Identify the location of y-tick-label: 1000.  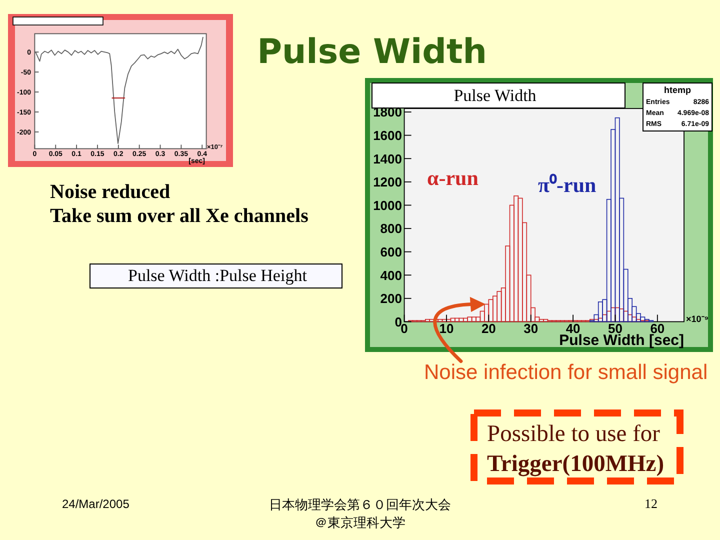
(387, 205).